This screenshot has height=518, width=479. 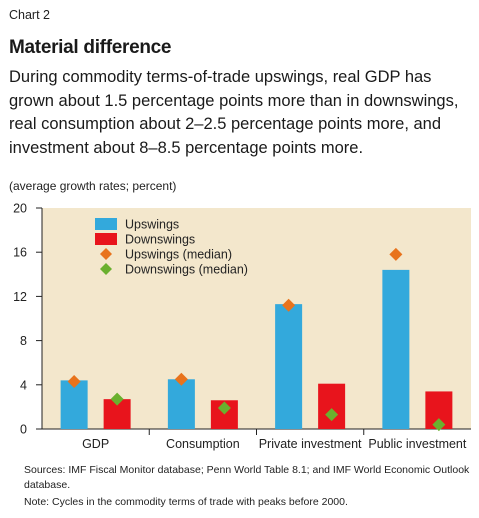 I want to click on y-tick-label: 8, so click(x=23, y=341).